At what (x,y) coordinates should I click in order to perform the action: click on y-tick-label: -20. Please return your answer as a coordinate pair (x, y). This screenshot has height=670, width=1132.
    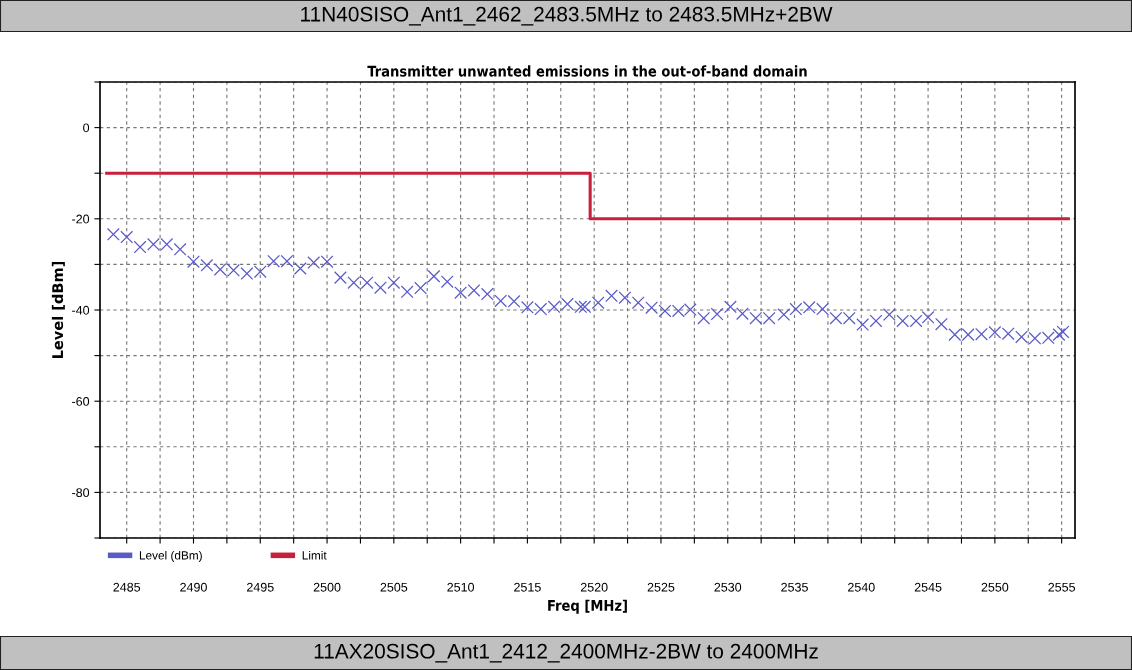
    Looking at the image, I should click on (81, 219).